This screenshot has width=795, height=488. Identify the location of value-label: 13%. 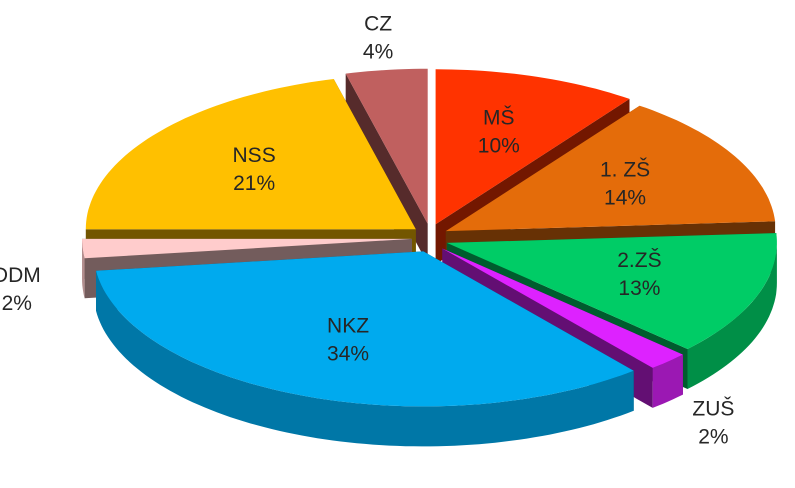
(639, 288).